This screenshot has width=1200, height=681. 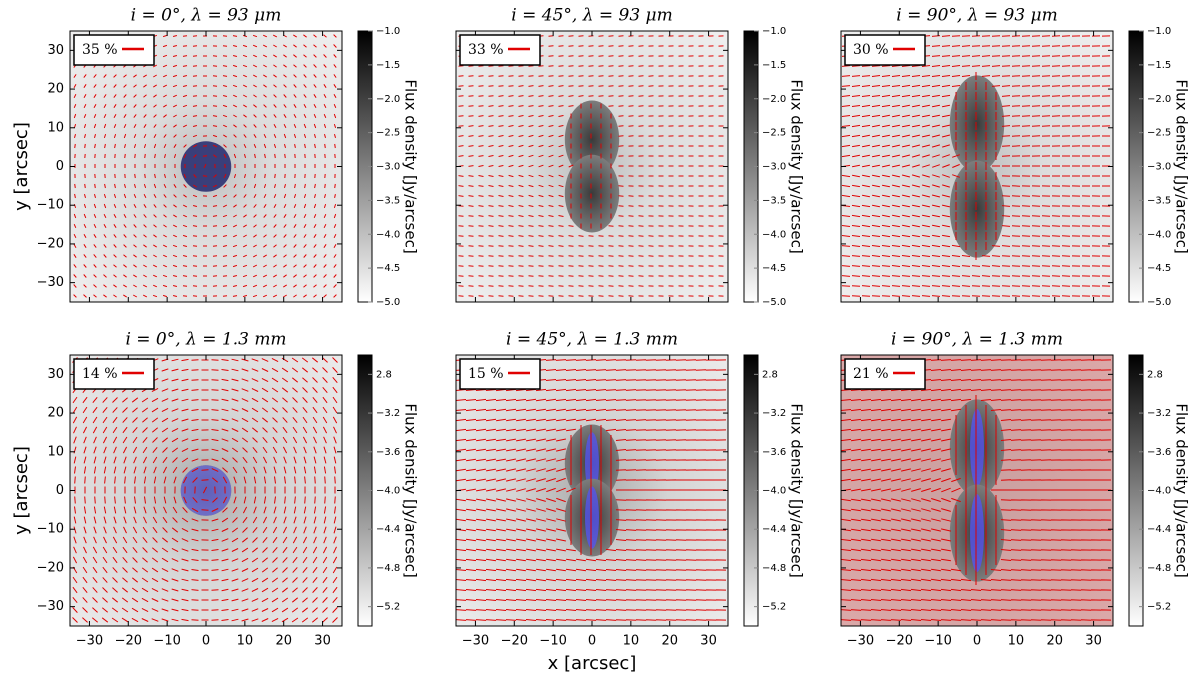 I want to click on legend-label: 15 %, so click(x=486, y=374).